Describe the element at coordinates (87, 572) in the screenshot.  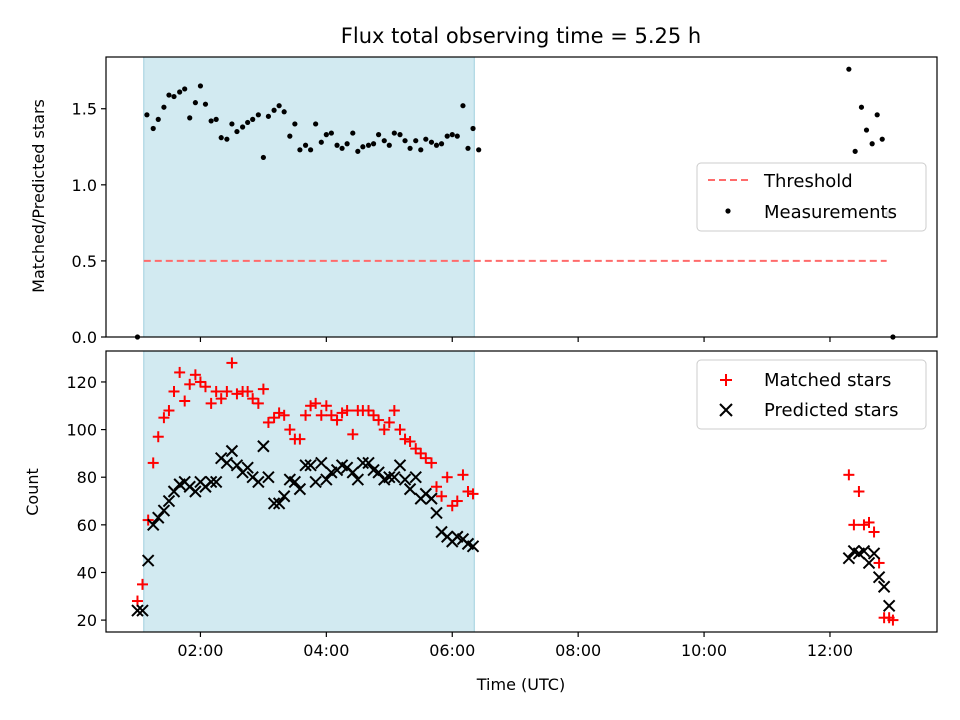
I see `y-tick-label: 40` at that location.